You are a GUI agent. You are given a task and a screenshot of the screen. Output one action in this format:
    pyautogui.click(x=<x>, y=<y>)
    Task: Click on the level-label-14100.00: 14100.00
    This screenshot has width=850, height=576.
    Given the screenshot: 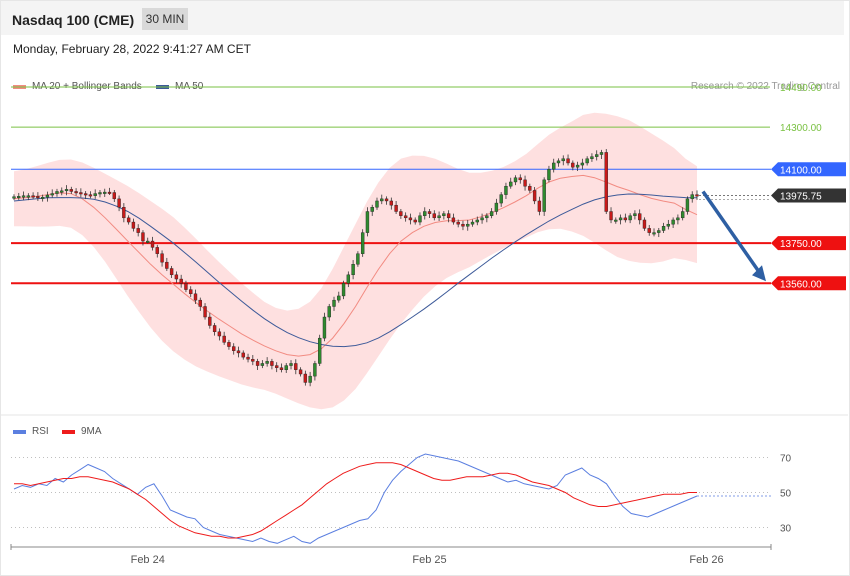 What is the action you would take?
    pyautogui.click(x=801, y=170)
    